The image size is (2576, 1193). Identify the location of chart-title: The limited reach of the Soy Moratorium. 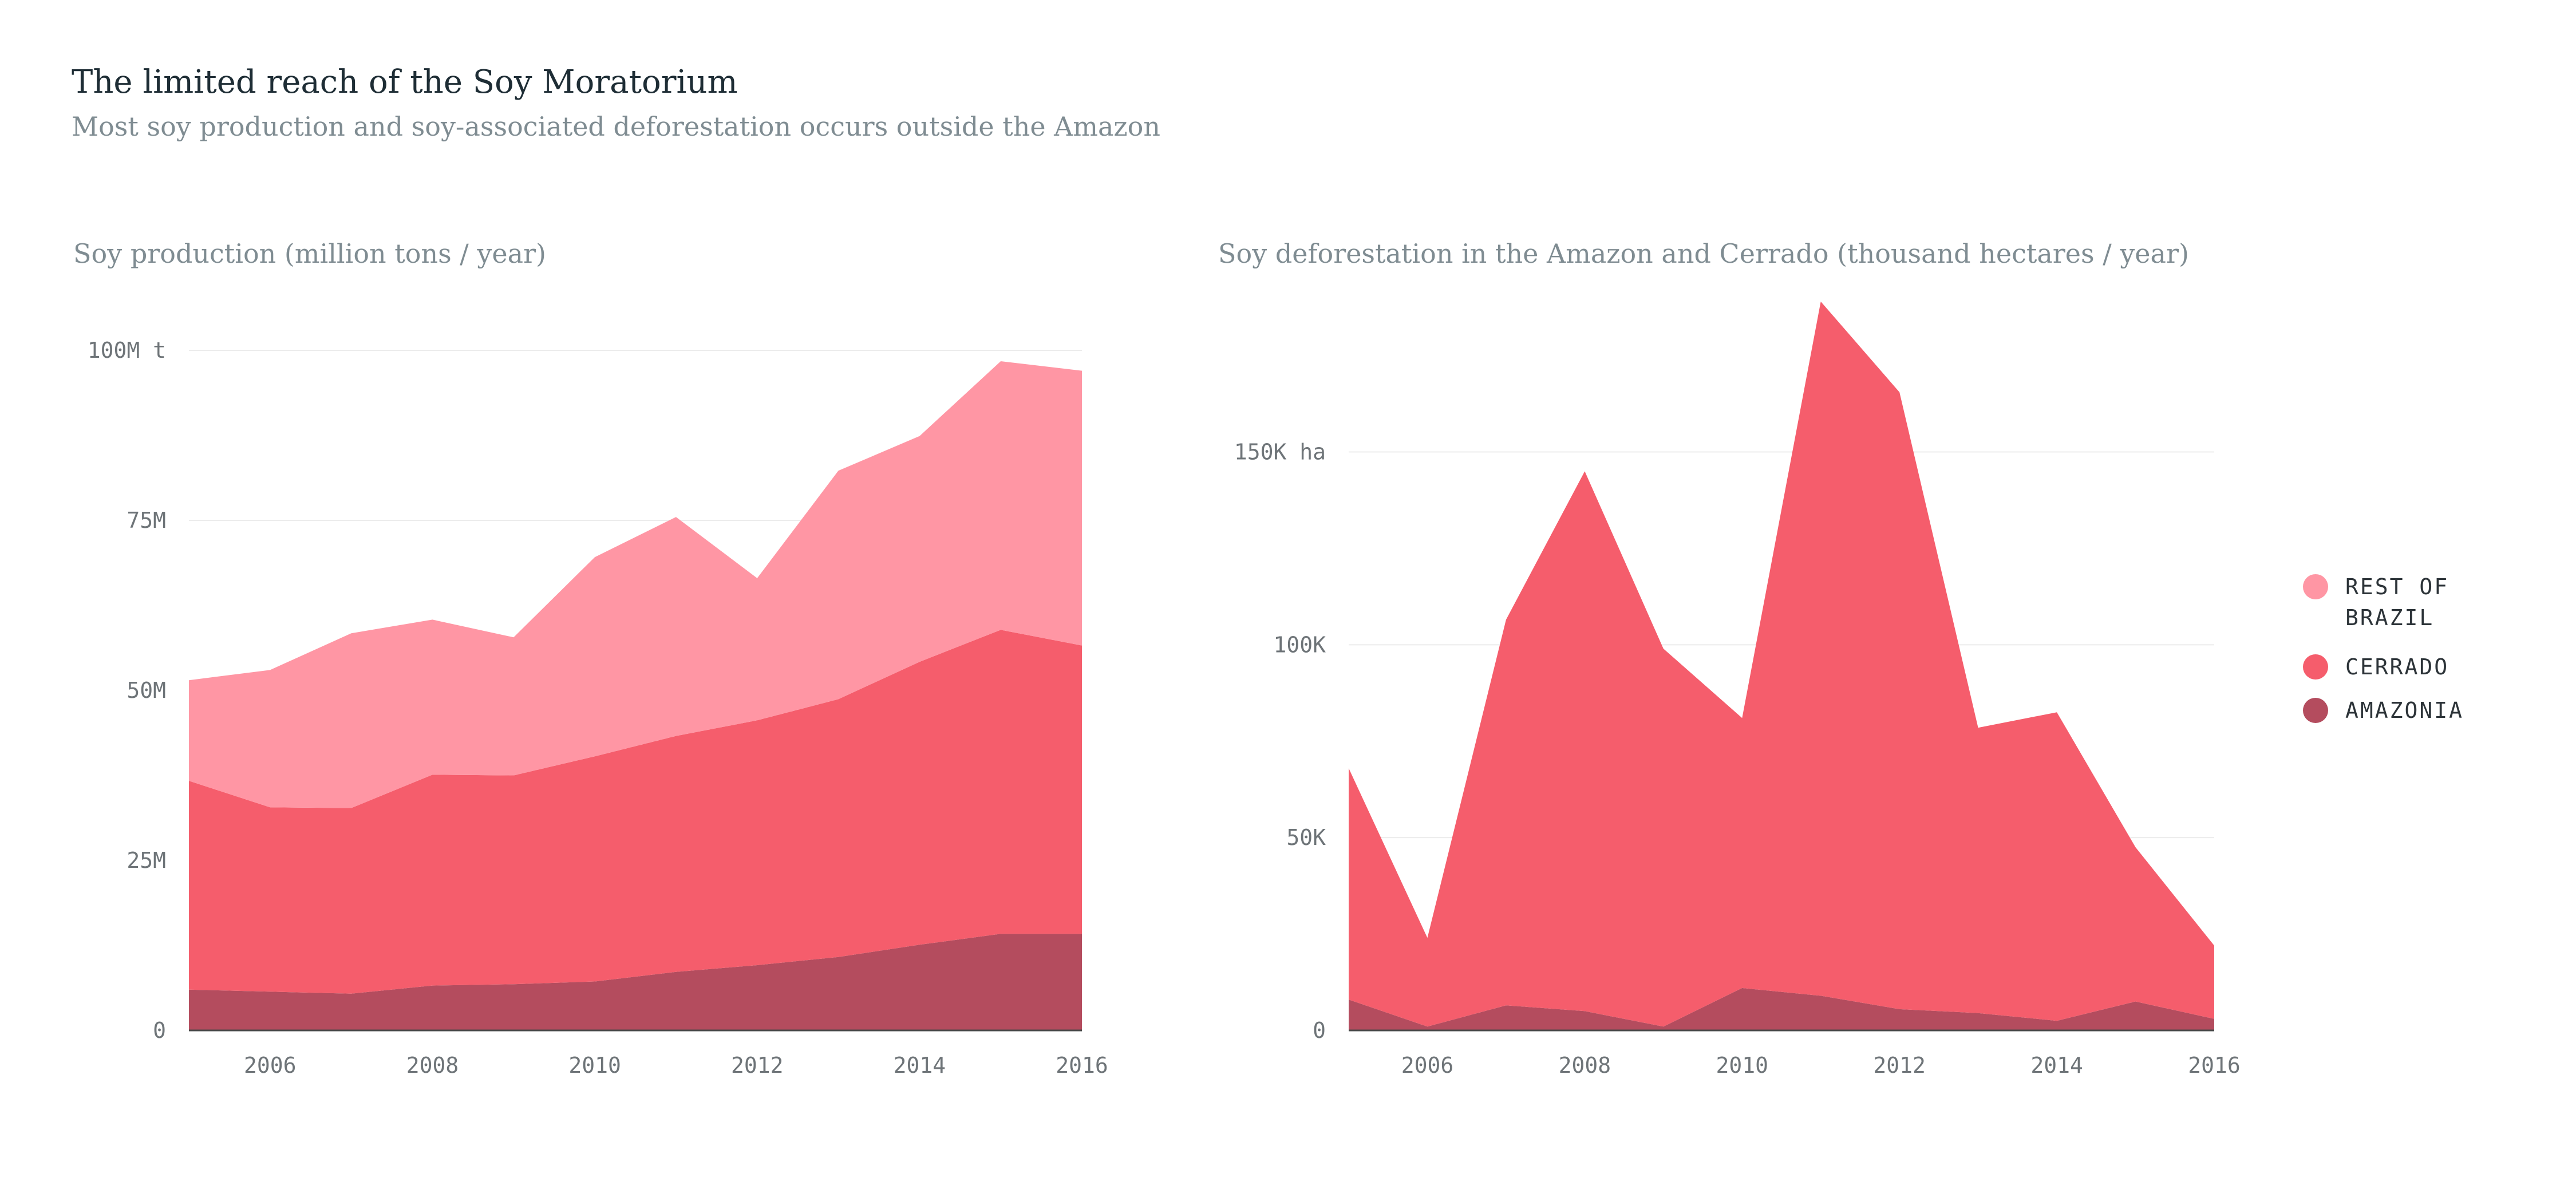
(405, 82).